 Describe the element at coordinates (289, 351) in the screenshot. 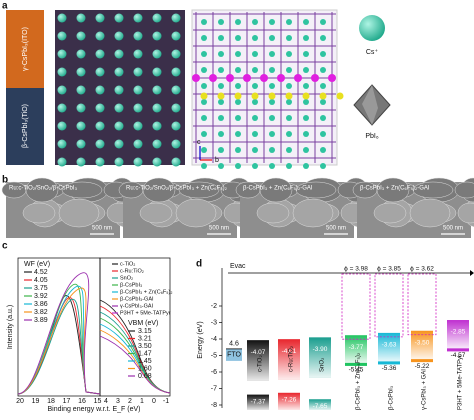

I see `cb-value: -4.01` at that location.